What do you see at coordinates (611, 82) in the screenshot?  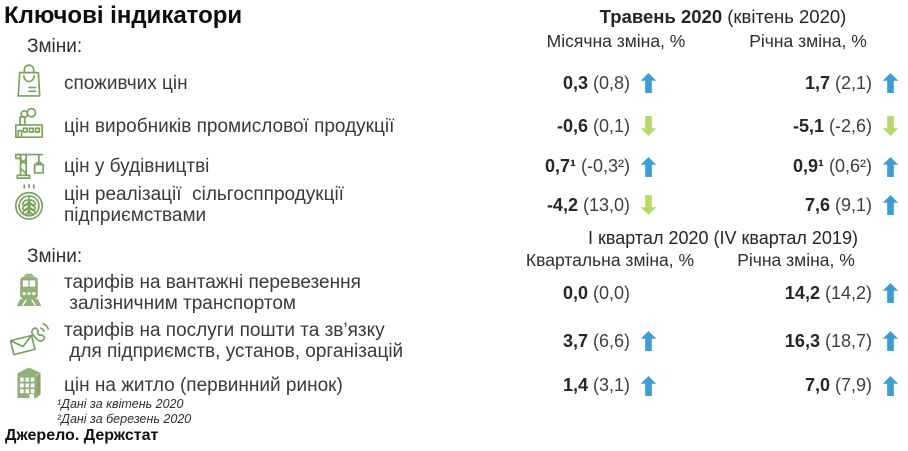 I see `monthly-change-prev: (0,8)` at bounding box center [611, 82].